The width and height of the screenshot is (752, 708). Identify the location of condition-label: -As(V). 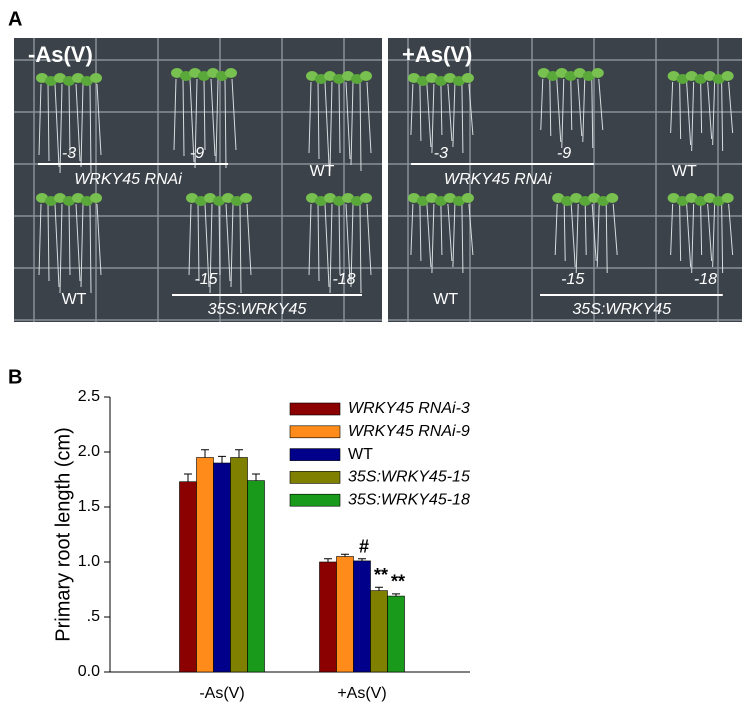
(60, 54).